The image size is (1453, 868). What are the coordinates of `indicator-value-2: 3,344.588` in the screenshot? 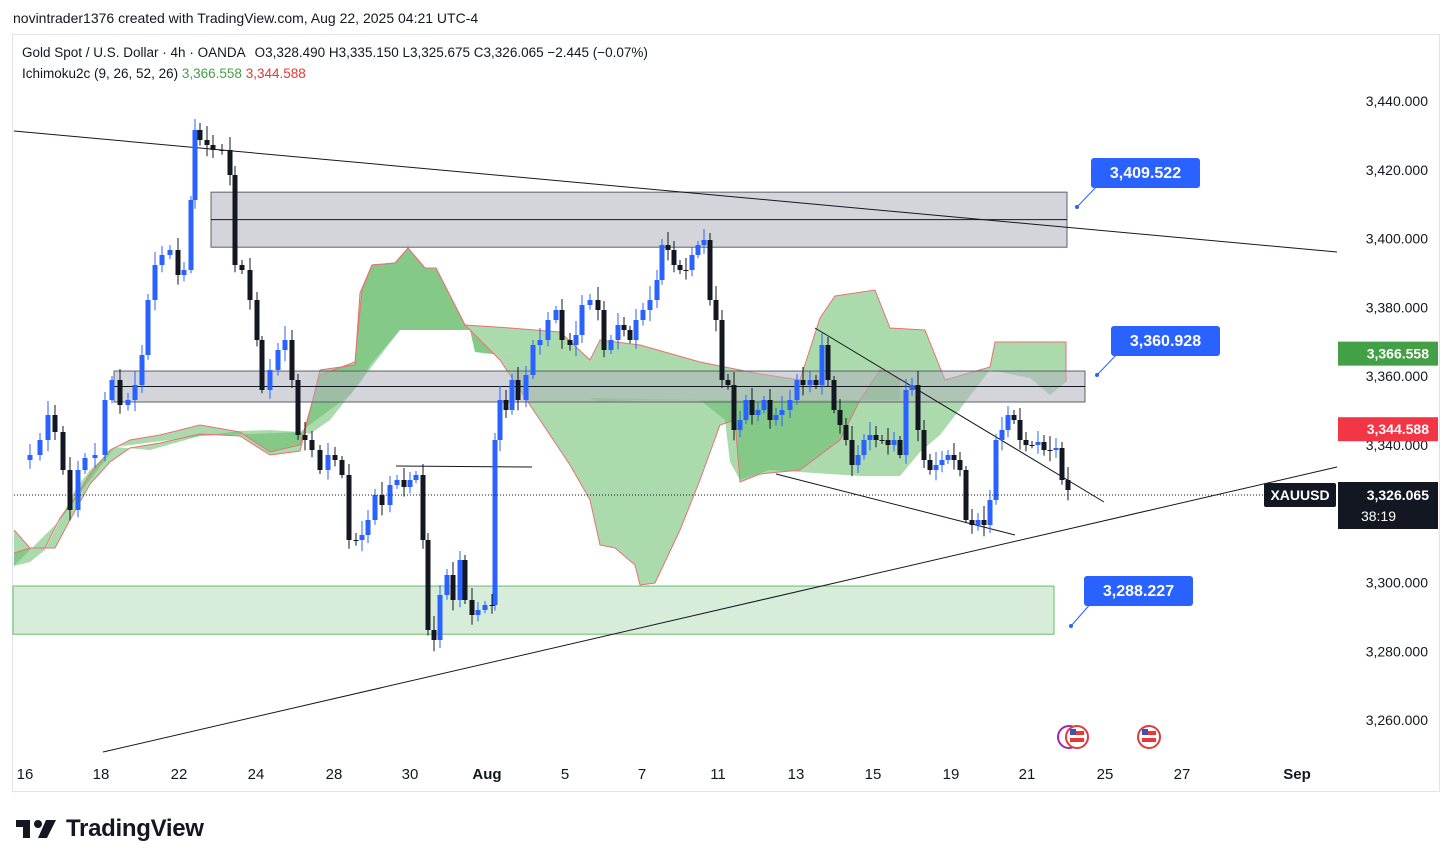 It's located at (275, 73).